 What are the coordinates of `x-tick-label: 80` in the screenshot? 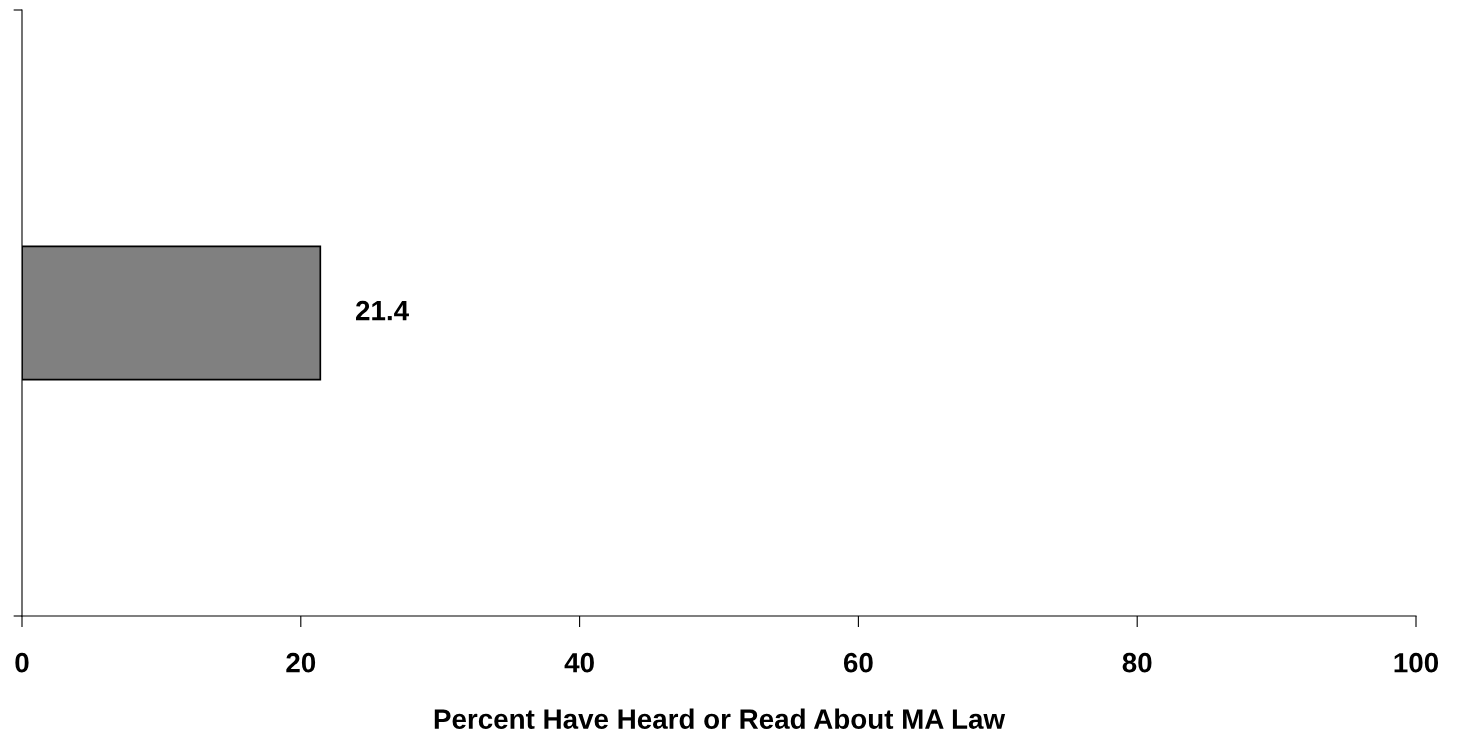 It's located at (1137, 662).